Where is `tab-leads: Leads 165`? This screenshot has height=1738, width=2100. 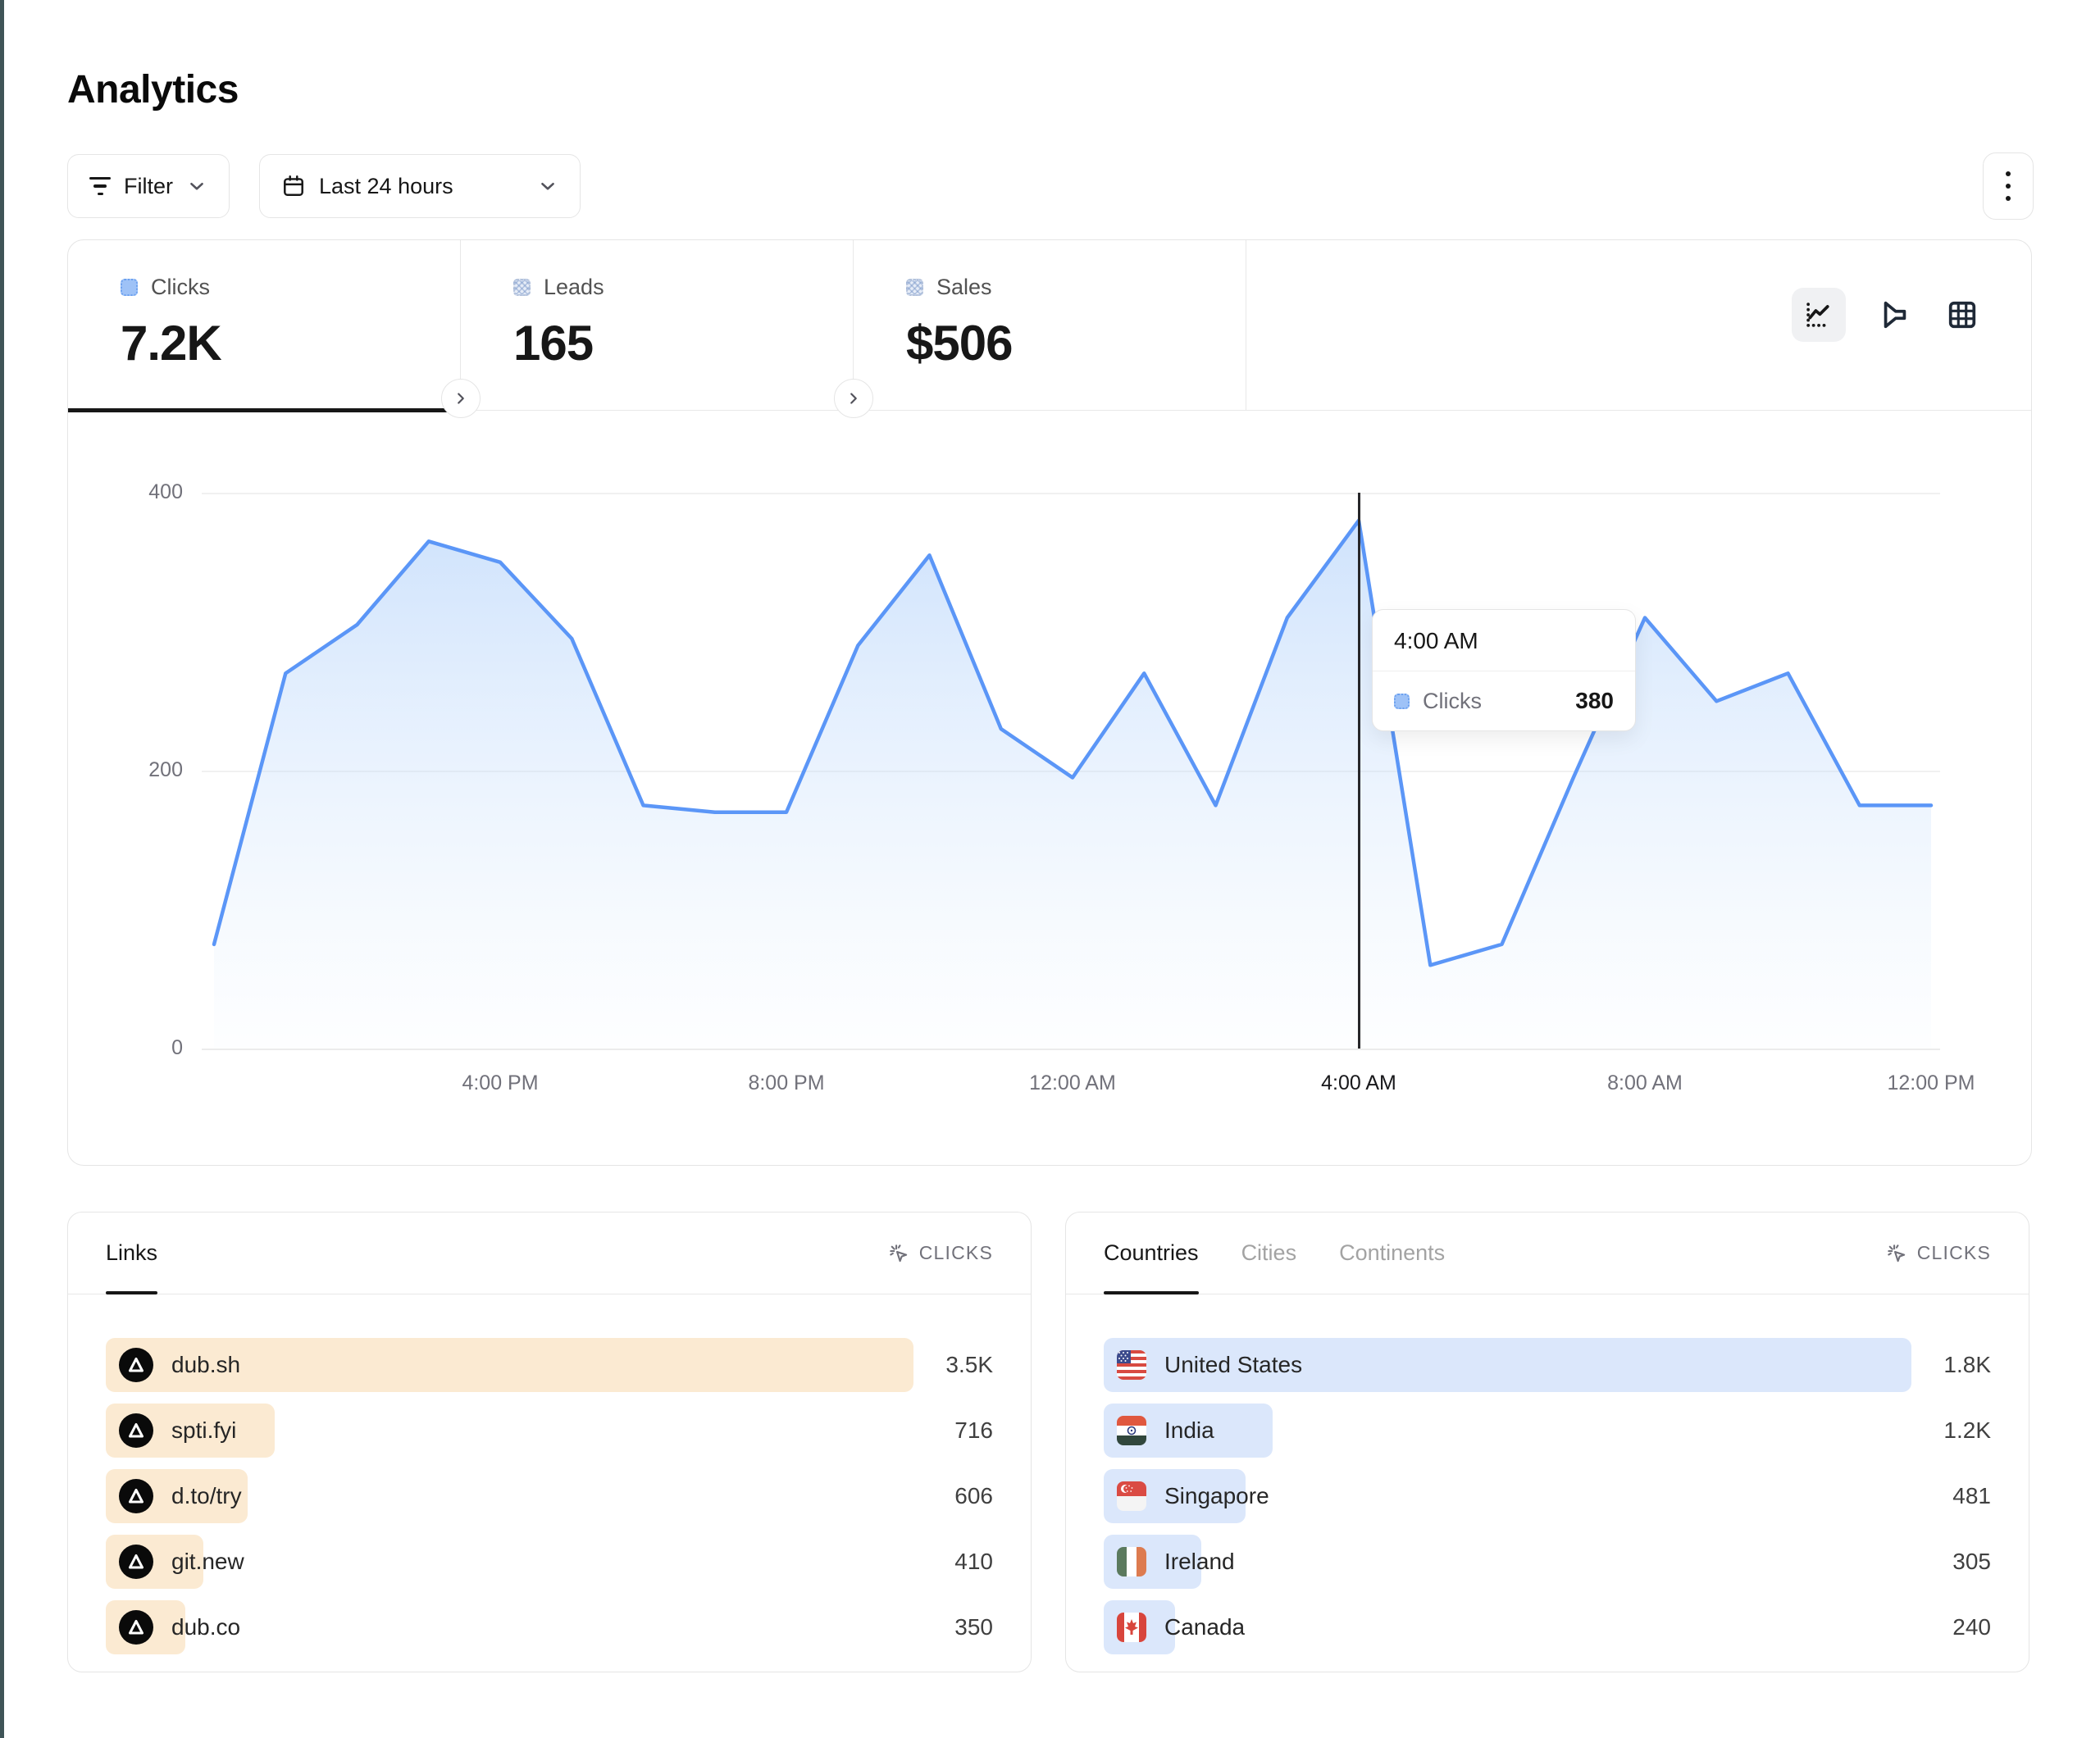 tab-leads: Leads 165 is located at coordinates (657, 325).